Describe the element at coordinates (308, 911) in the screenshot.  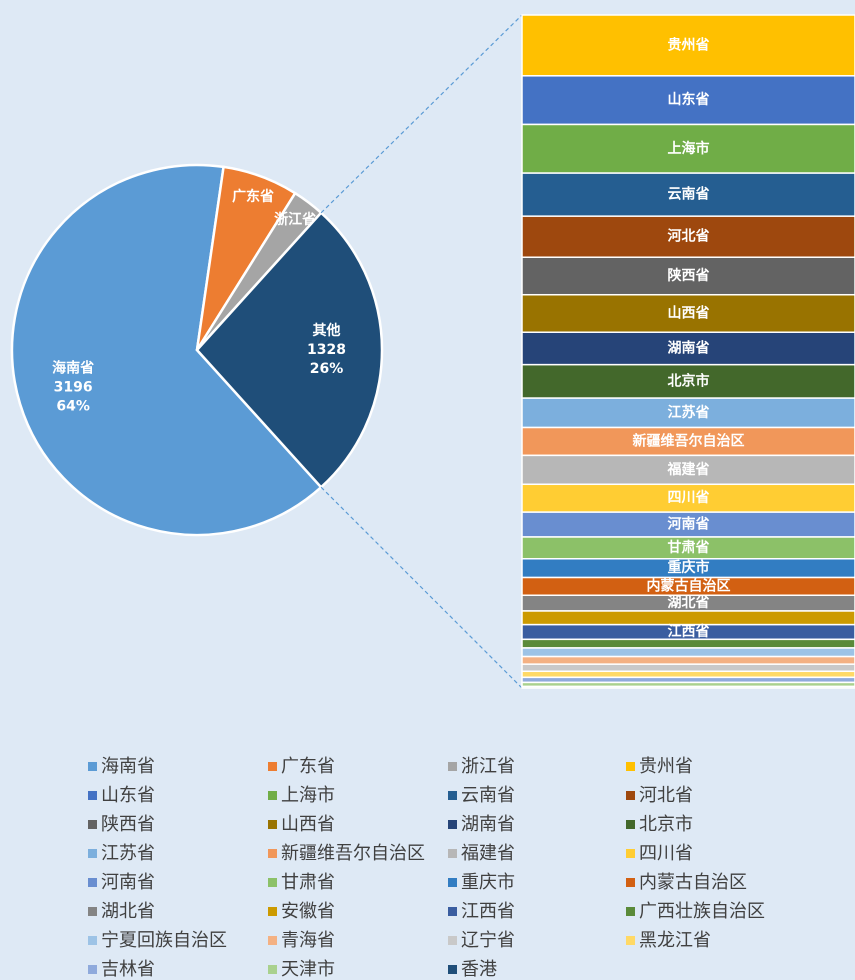
I see `legend-label: 安徽省` at that location.